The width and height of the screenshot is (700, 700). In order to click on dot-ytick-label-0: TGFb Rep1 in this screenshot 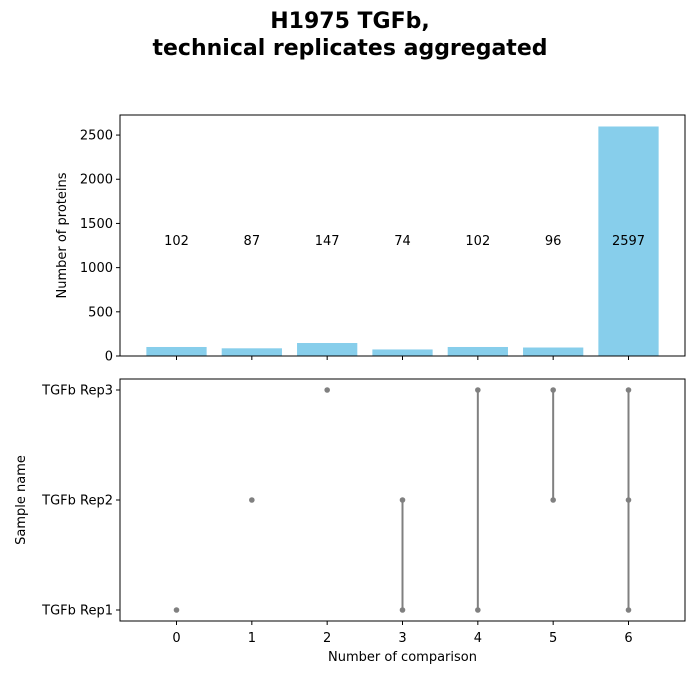, I will do `click(77, 611)`.